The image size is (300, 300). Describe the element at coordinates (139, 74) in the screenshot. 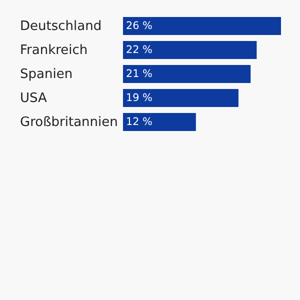

I see `data-label: 21 %` at that location.